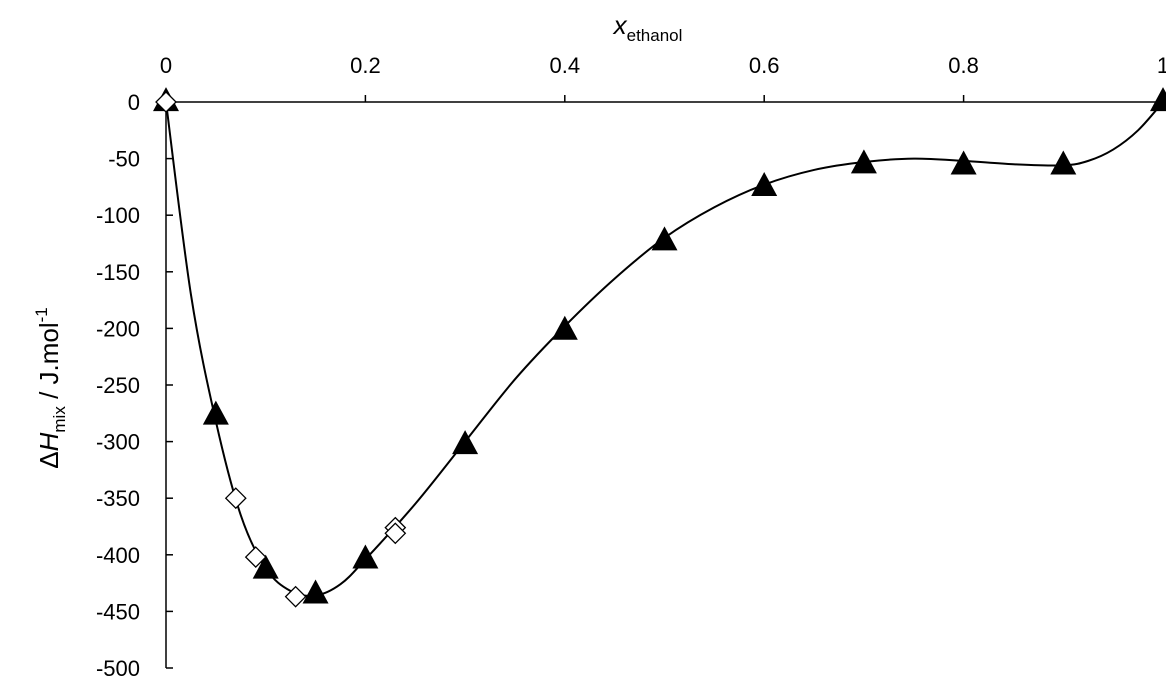  Describe the element at coordinates (118, 611) in the screenshot. I see `y-tick-label: -450` at that location.